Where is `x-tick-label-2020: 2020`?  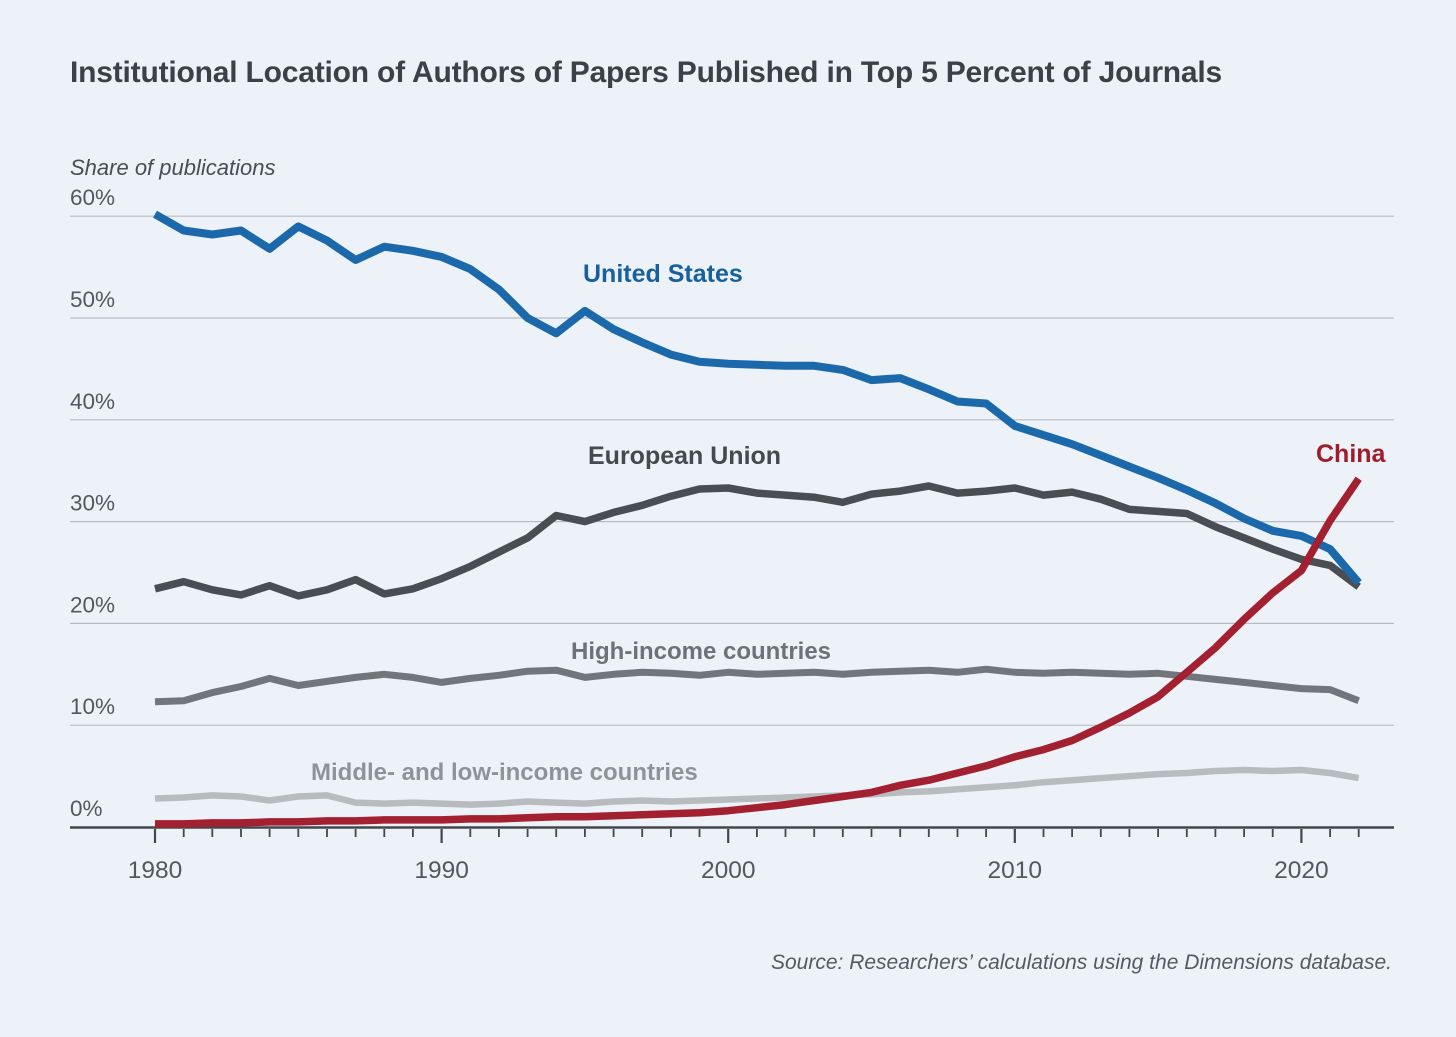 x-tick-label-2020: 2020 is located at coordinates (1301, 870).